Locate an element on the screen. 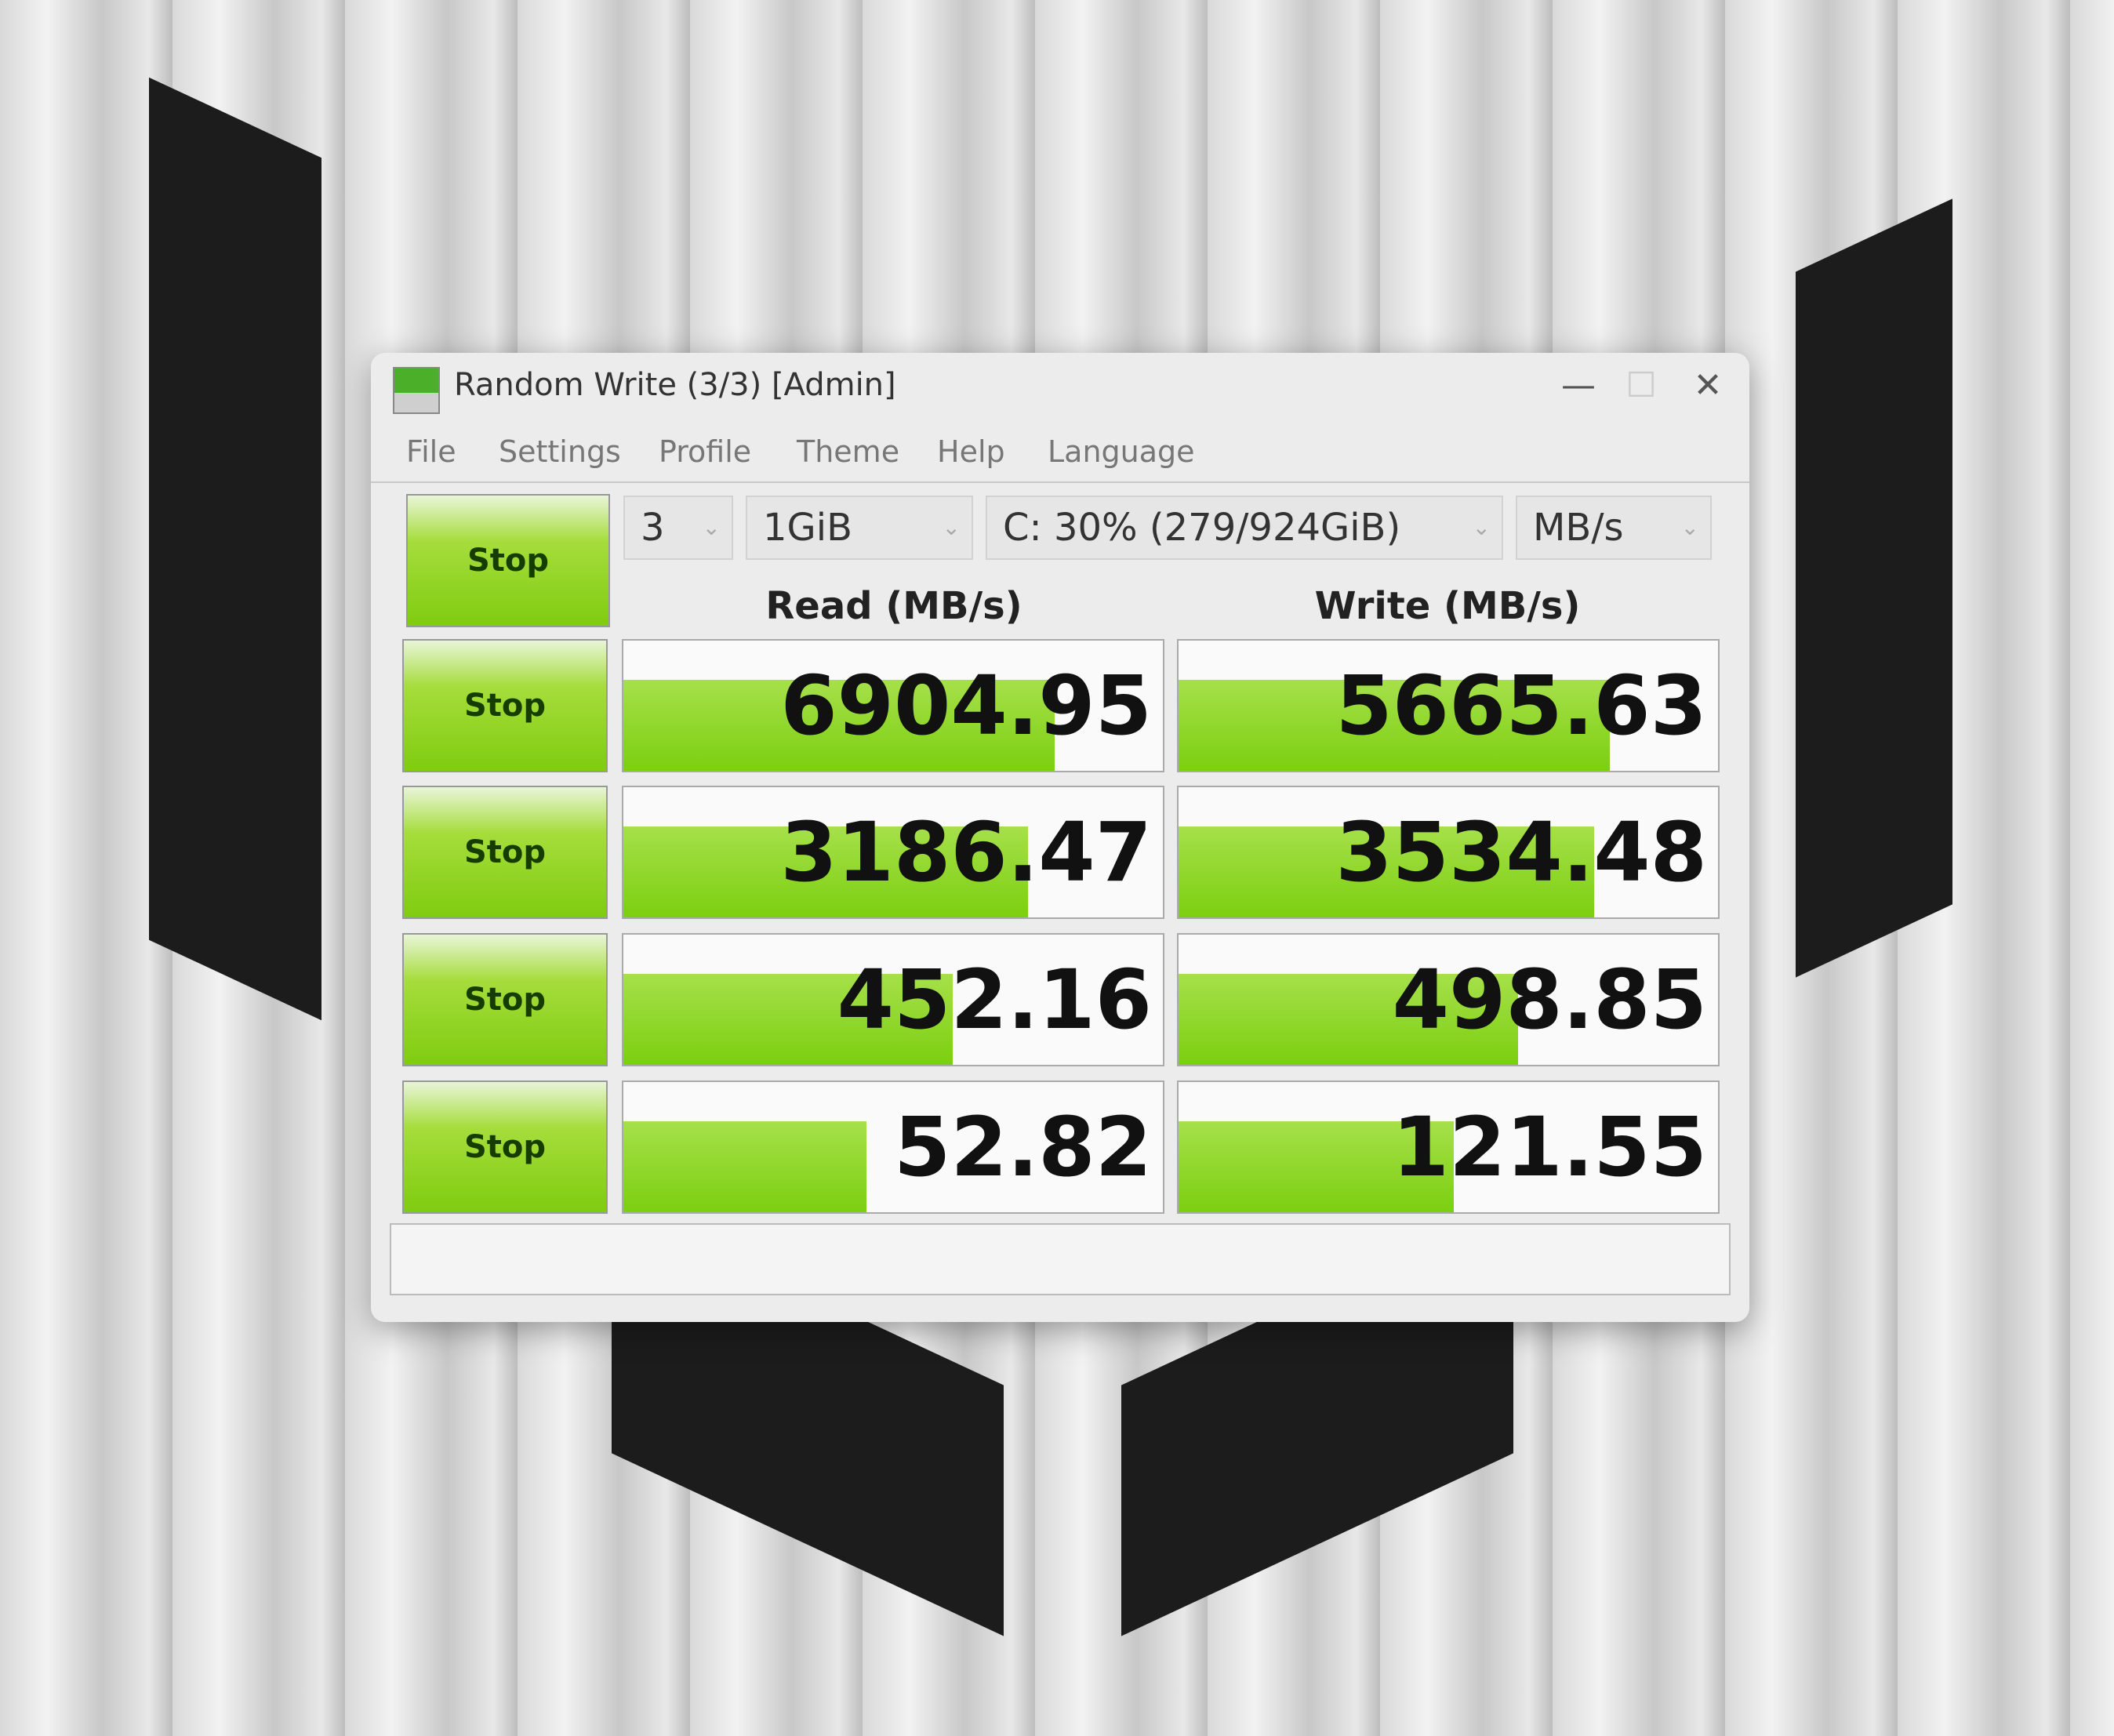 The width and height of the screenshot is (2114, 1736). write-result: 3534.48 is located at coordinates (1448, 852).